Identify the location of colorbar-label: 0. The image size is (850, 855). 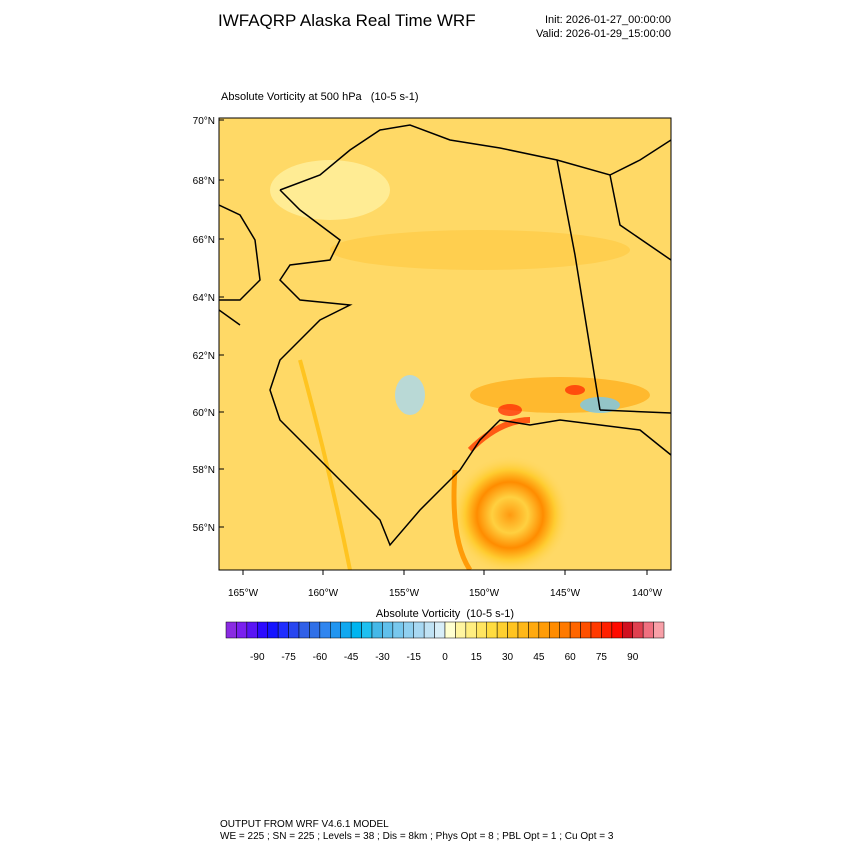
(445, 657).